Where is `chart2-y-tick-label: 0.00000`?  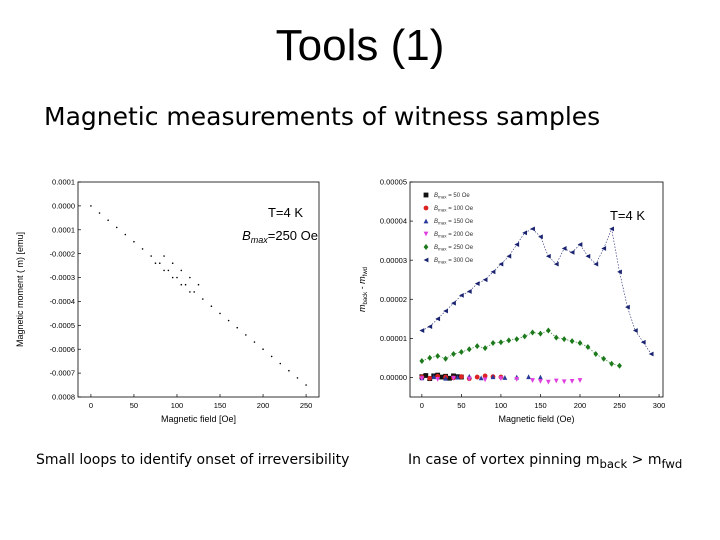 chart2-y-tick-label: 0.00000 is located at coordinates (393, 377).